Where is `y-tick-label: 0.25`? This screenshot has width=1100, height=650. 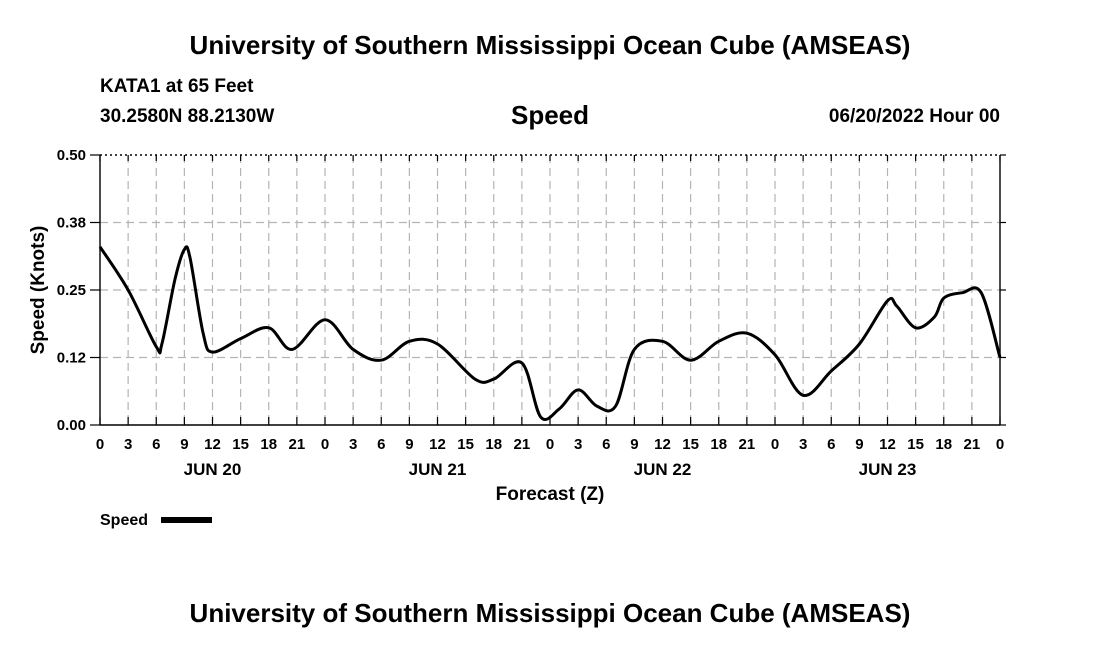 y-tick-label: 0.25 is located at coordinates (71, 290).